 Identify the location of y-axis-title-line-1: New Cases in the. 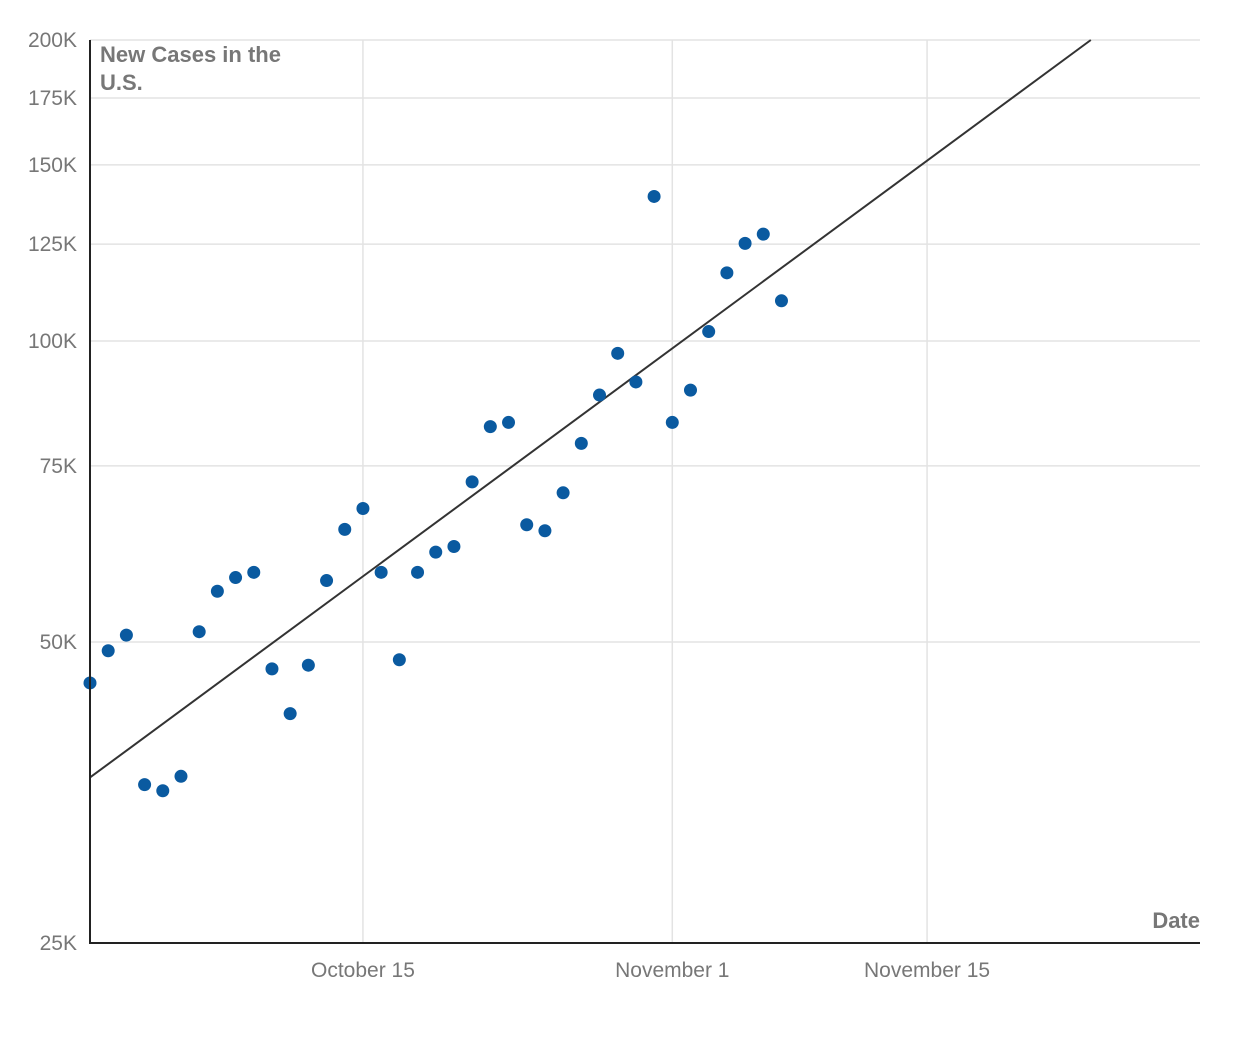
(190, 54).